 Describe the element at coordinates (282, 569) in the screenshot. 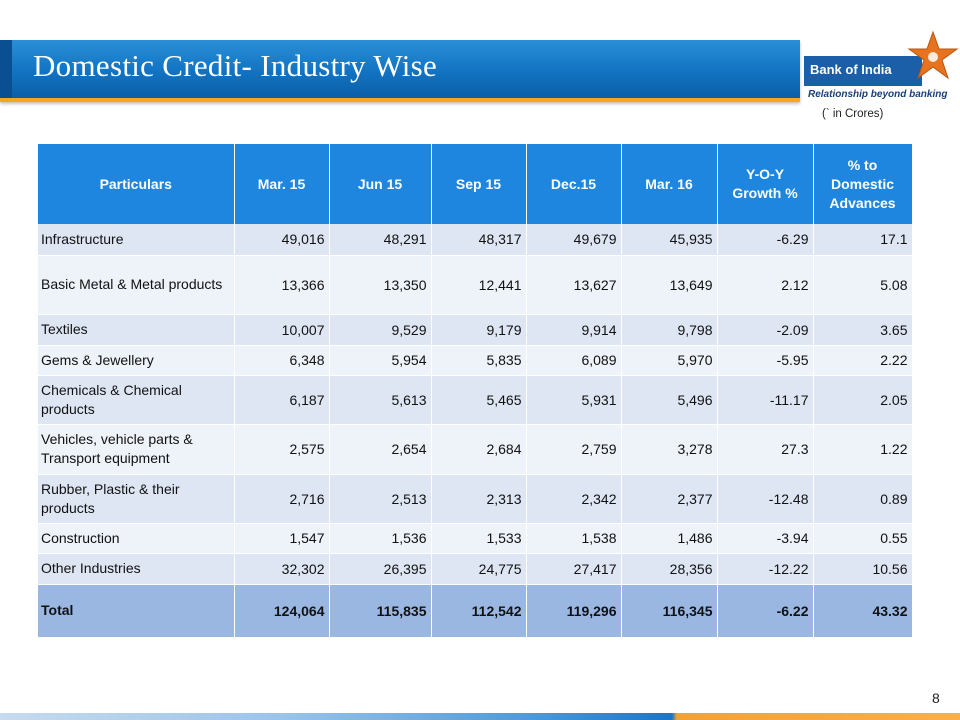

I see `table-cell: 32,302` at that location.